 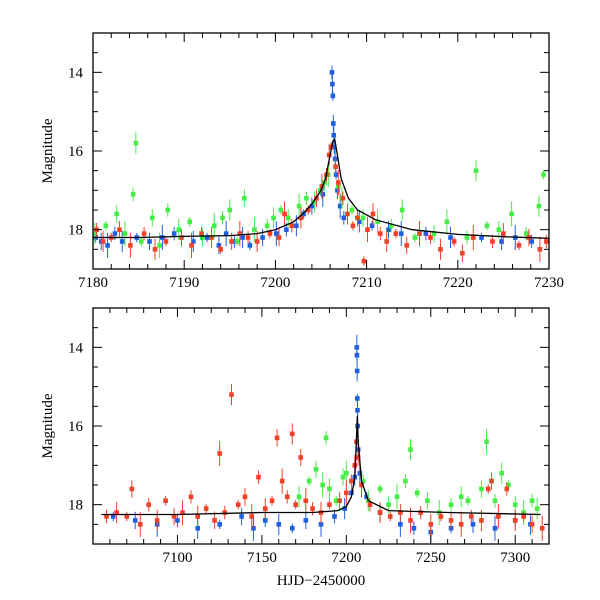 I want to click on top-panel-model-curve, so click(x=321, y=188).